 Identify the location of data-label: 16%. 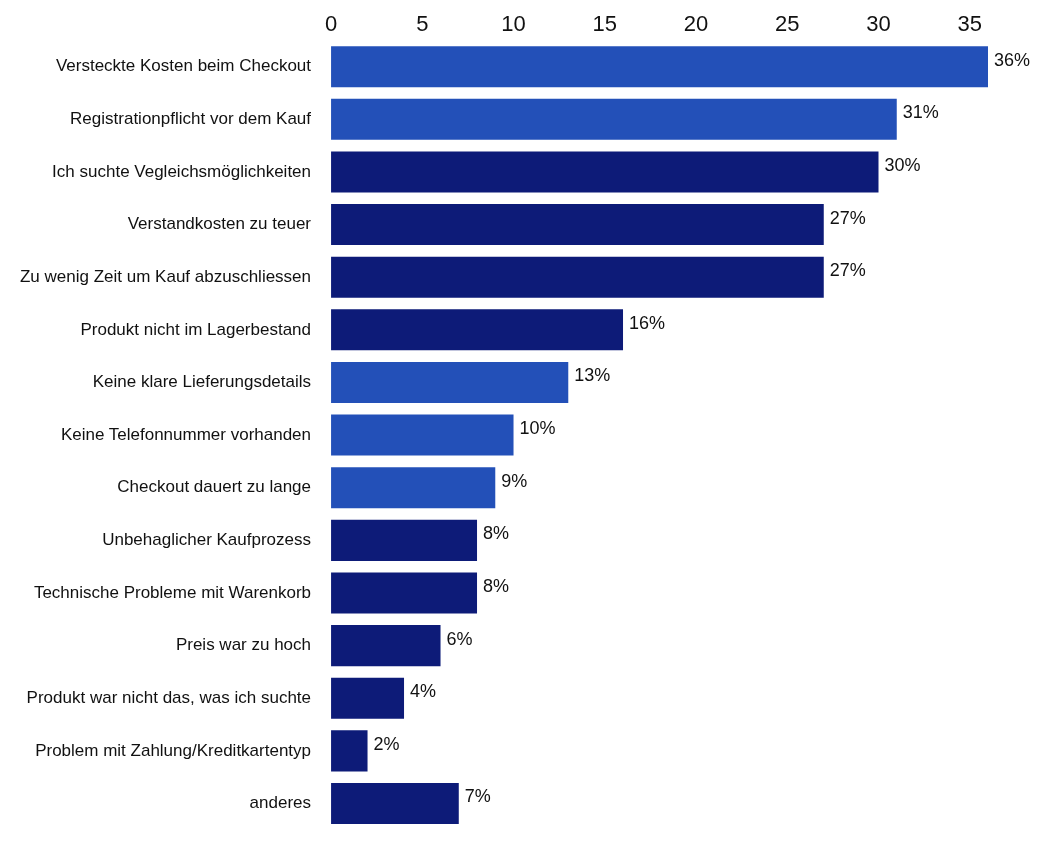
(647, 322).